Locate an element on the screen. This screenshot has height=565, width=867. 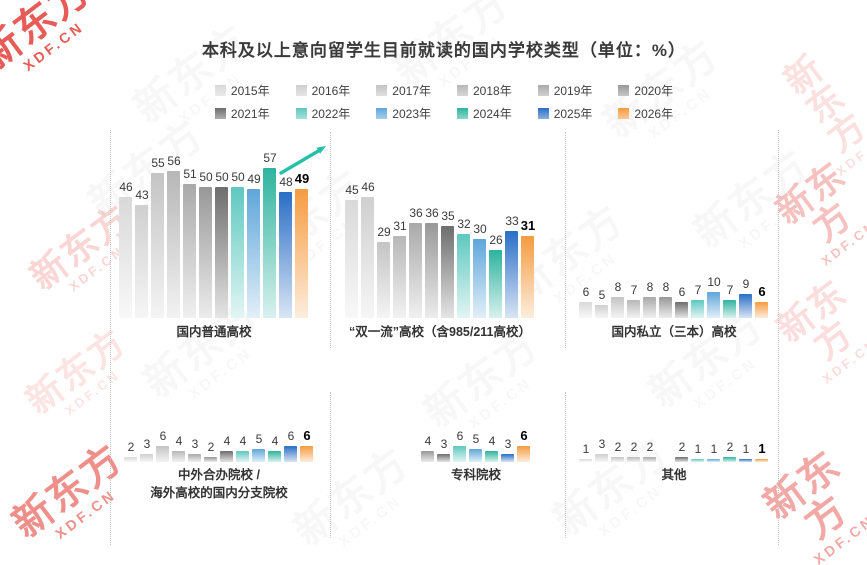
bar-2017年 is located at coordinates (162, 454).